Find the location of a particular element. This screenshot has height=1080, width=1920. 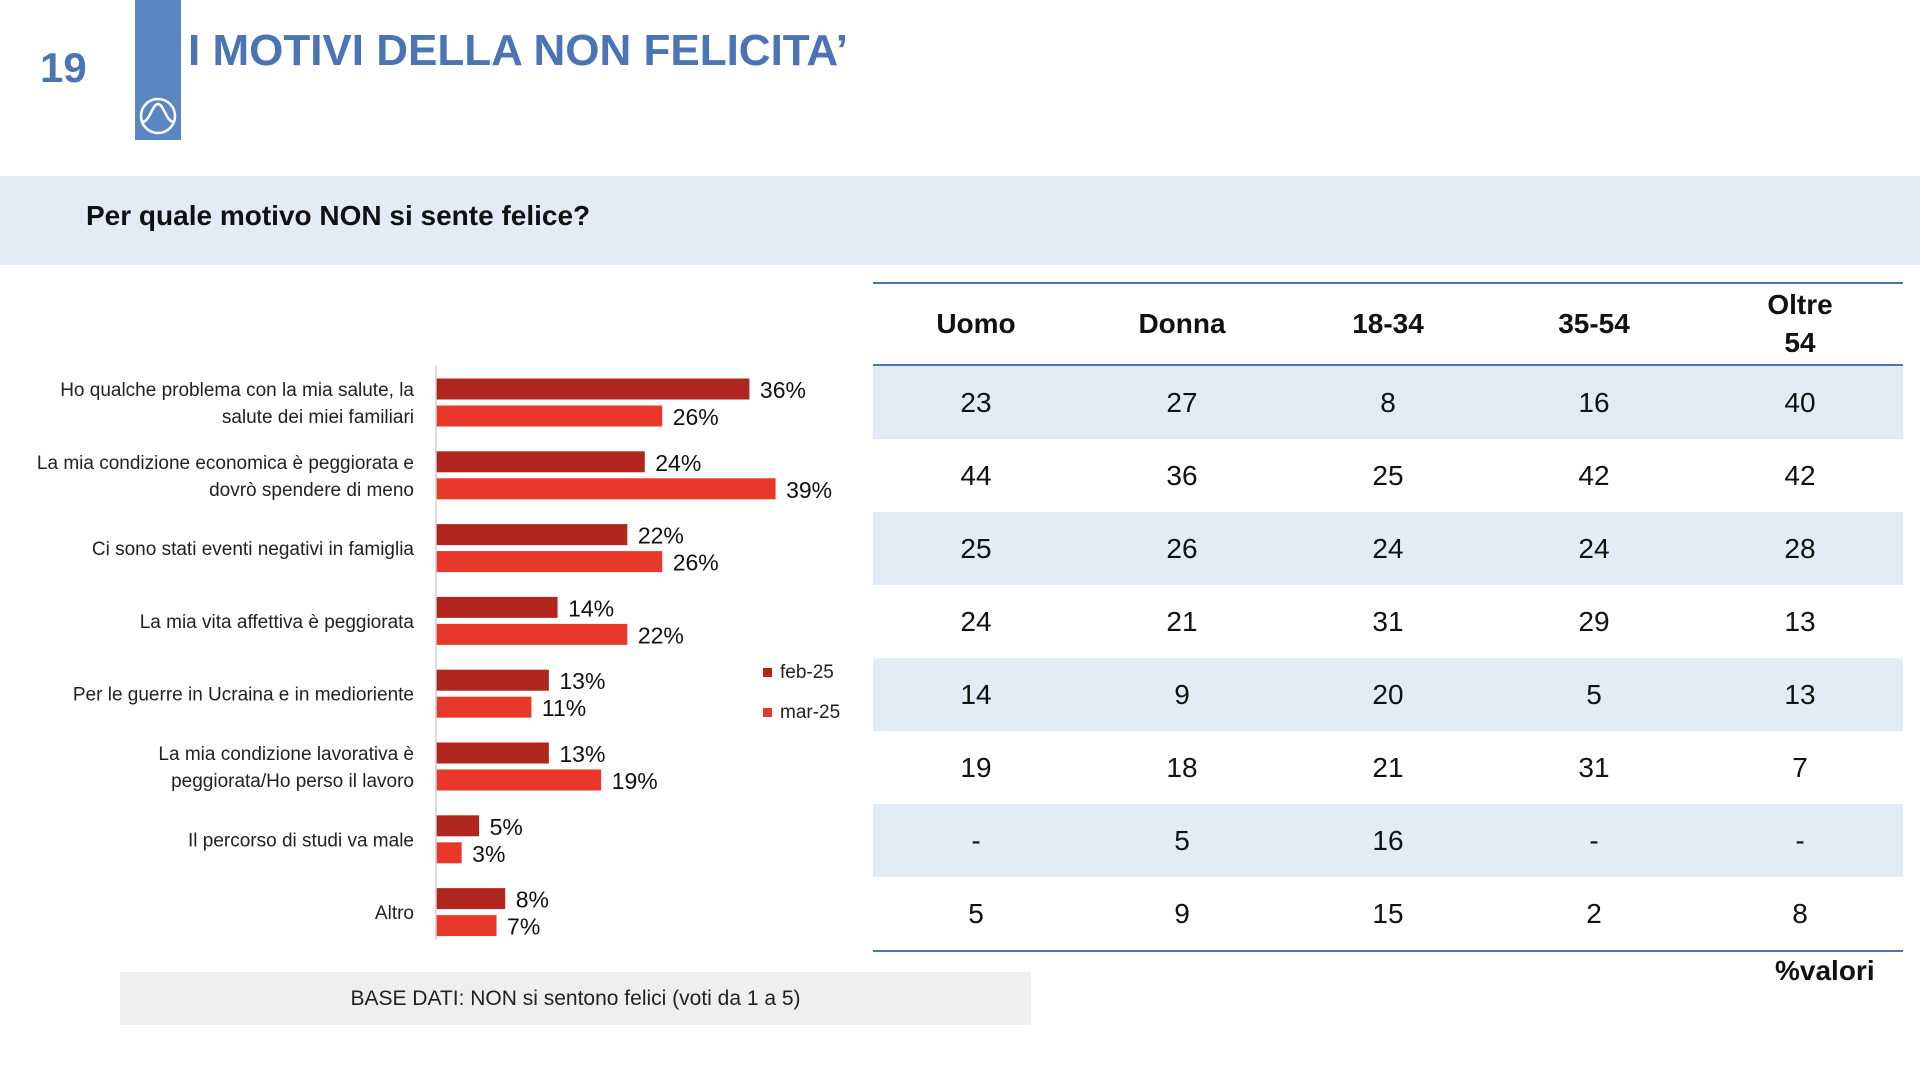

data-label-mar-25: 39% is located at coordinates (809, 490).